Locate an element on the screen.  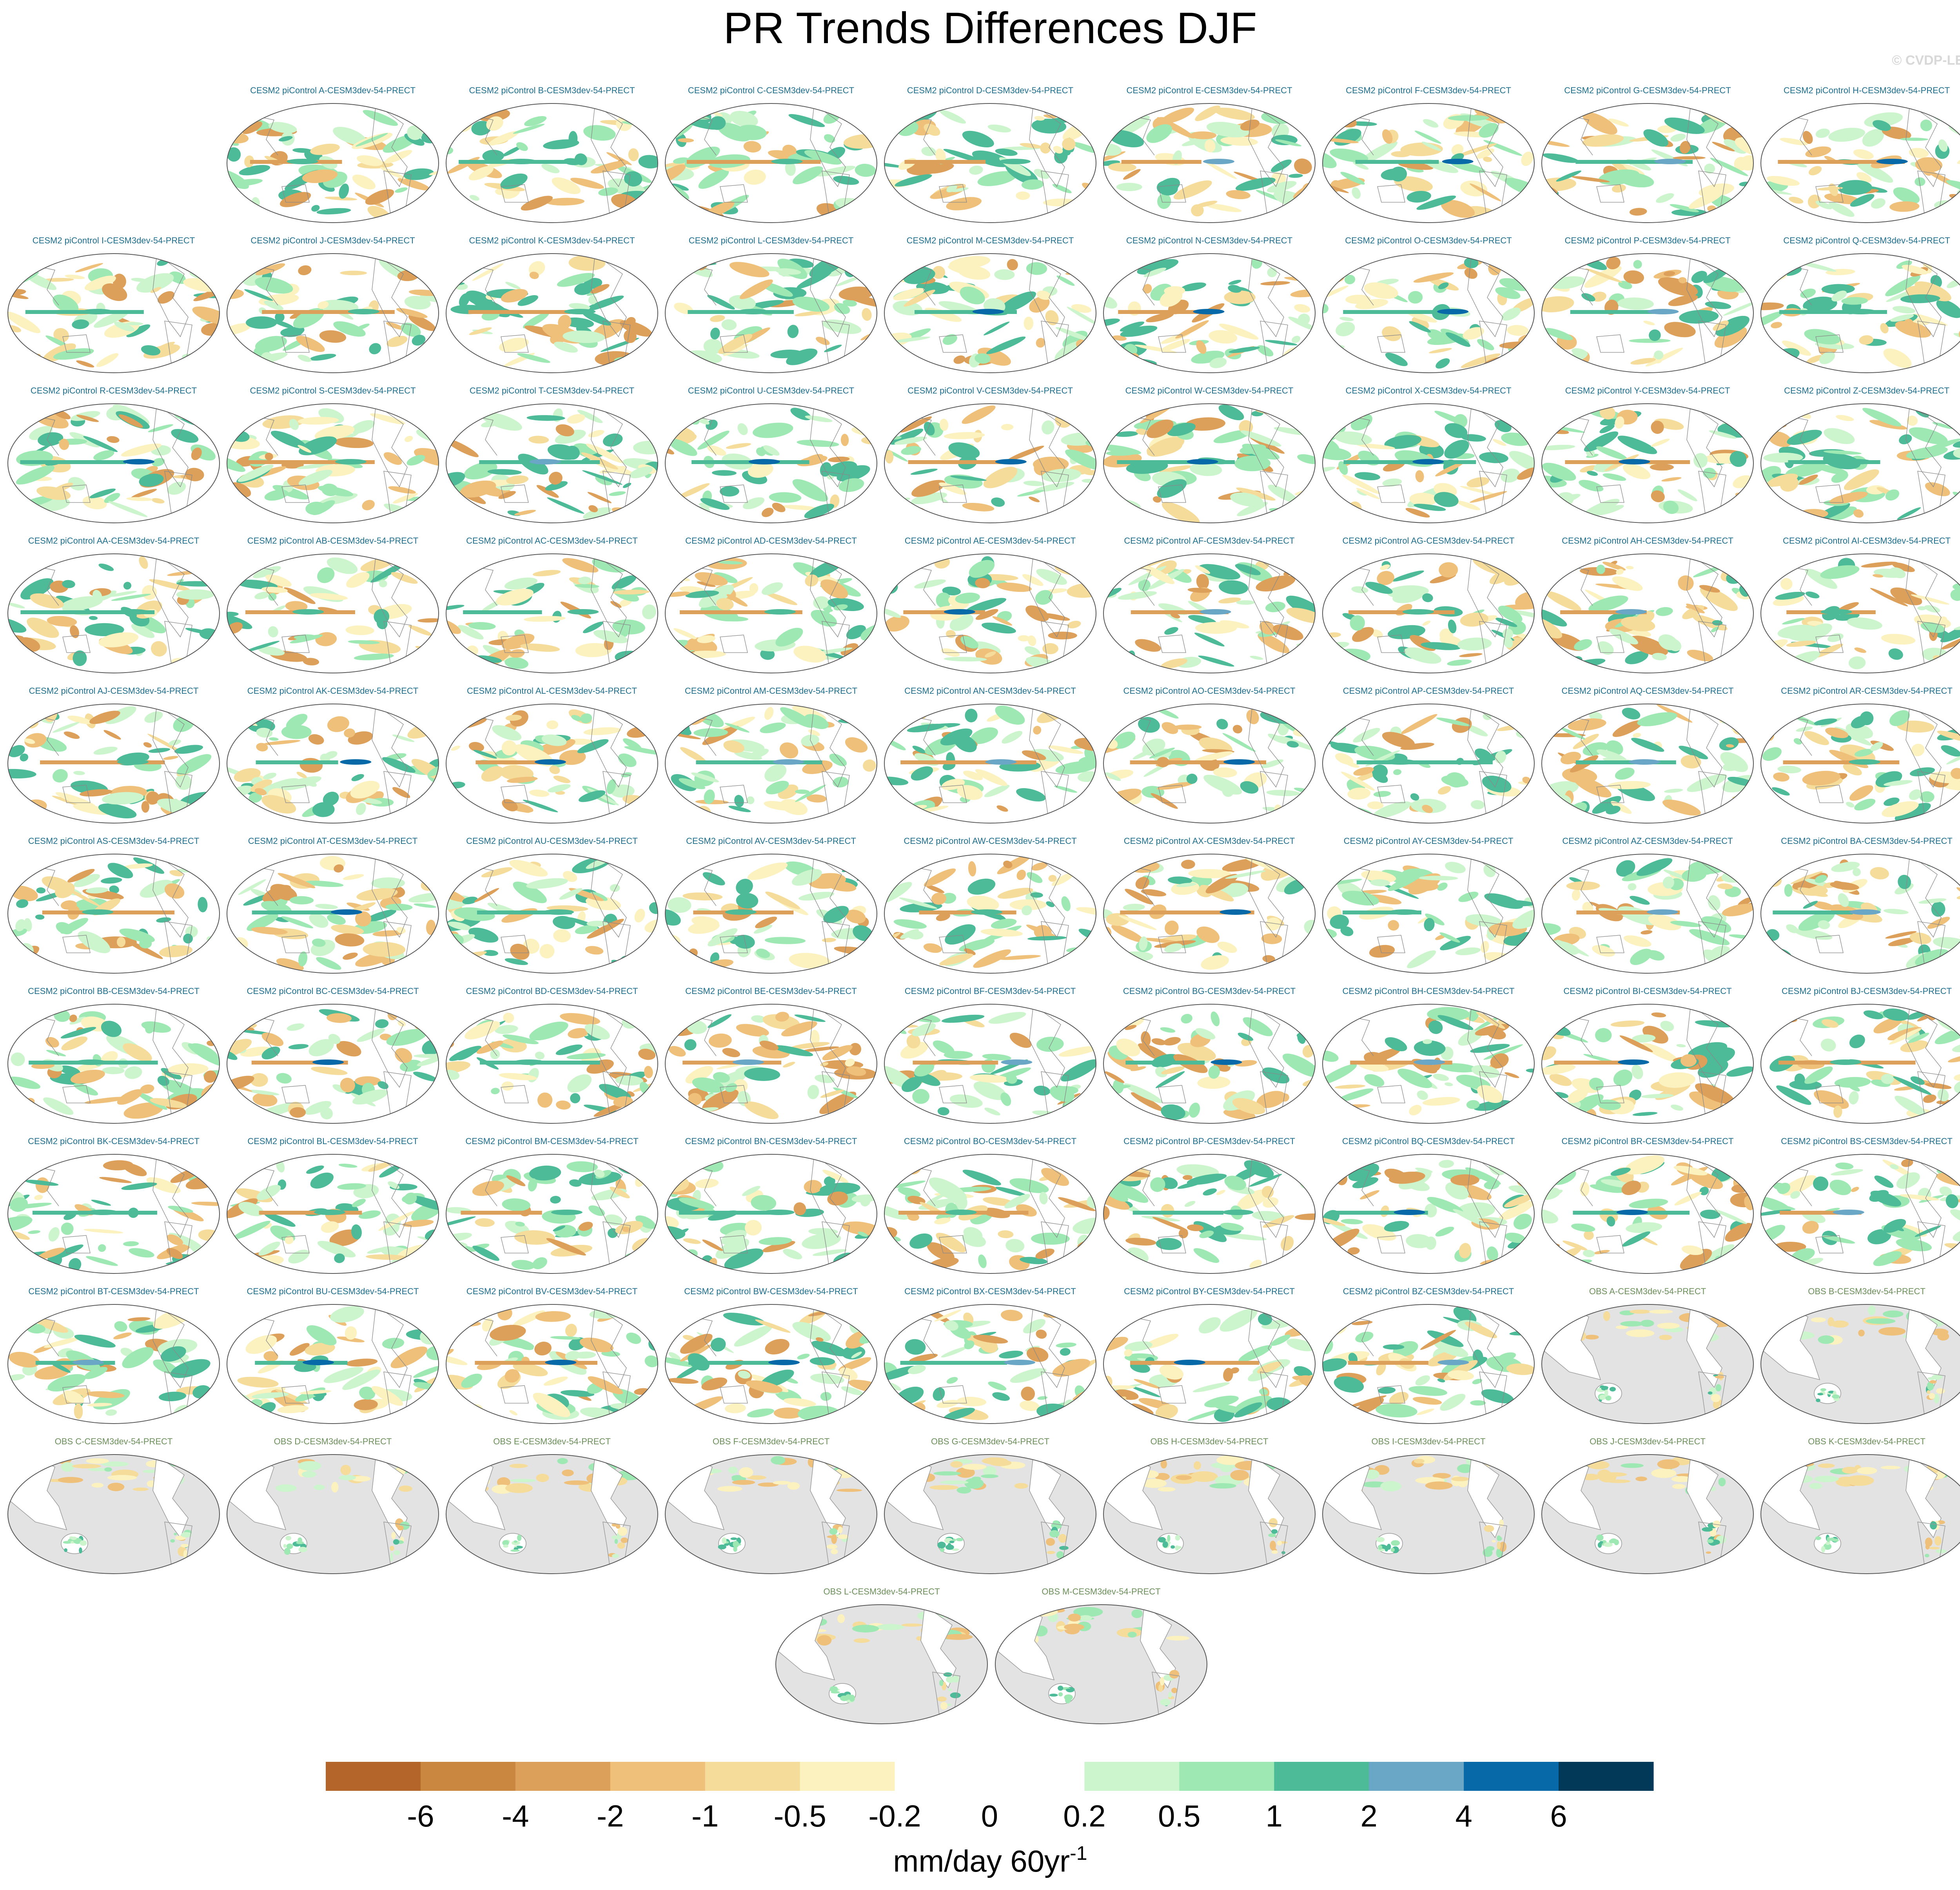
panel-title: CESM2 piControl AY-CESM3dev-54-PRECT is located at coordinates (1429, 841).